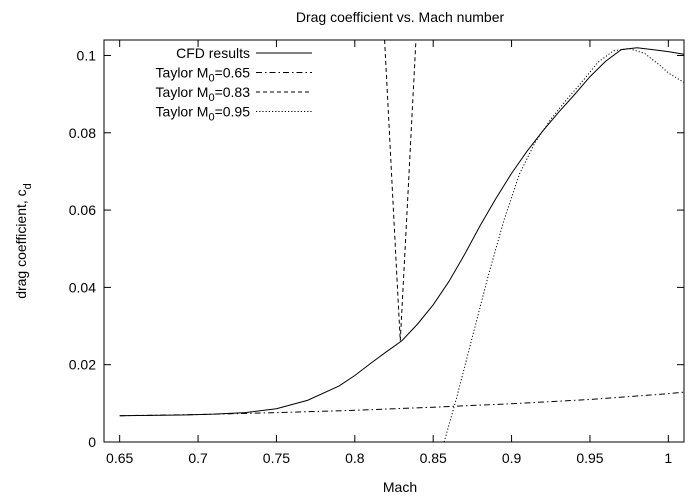  What do you see at coordinates (233, 92) in the screenshot?
I see `legend-label-tail: =0.83` at bounding box center [233, 92].